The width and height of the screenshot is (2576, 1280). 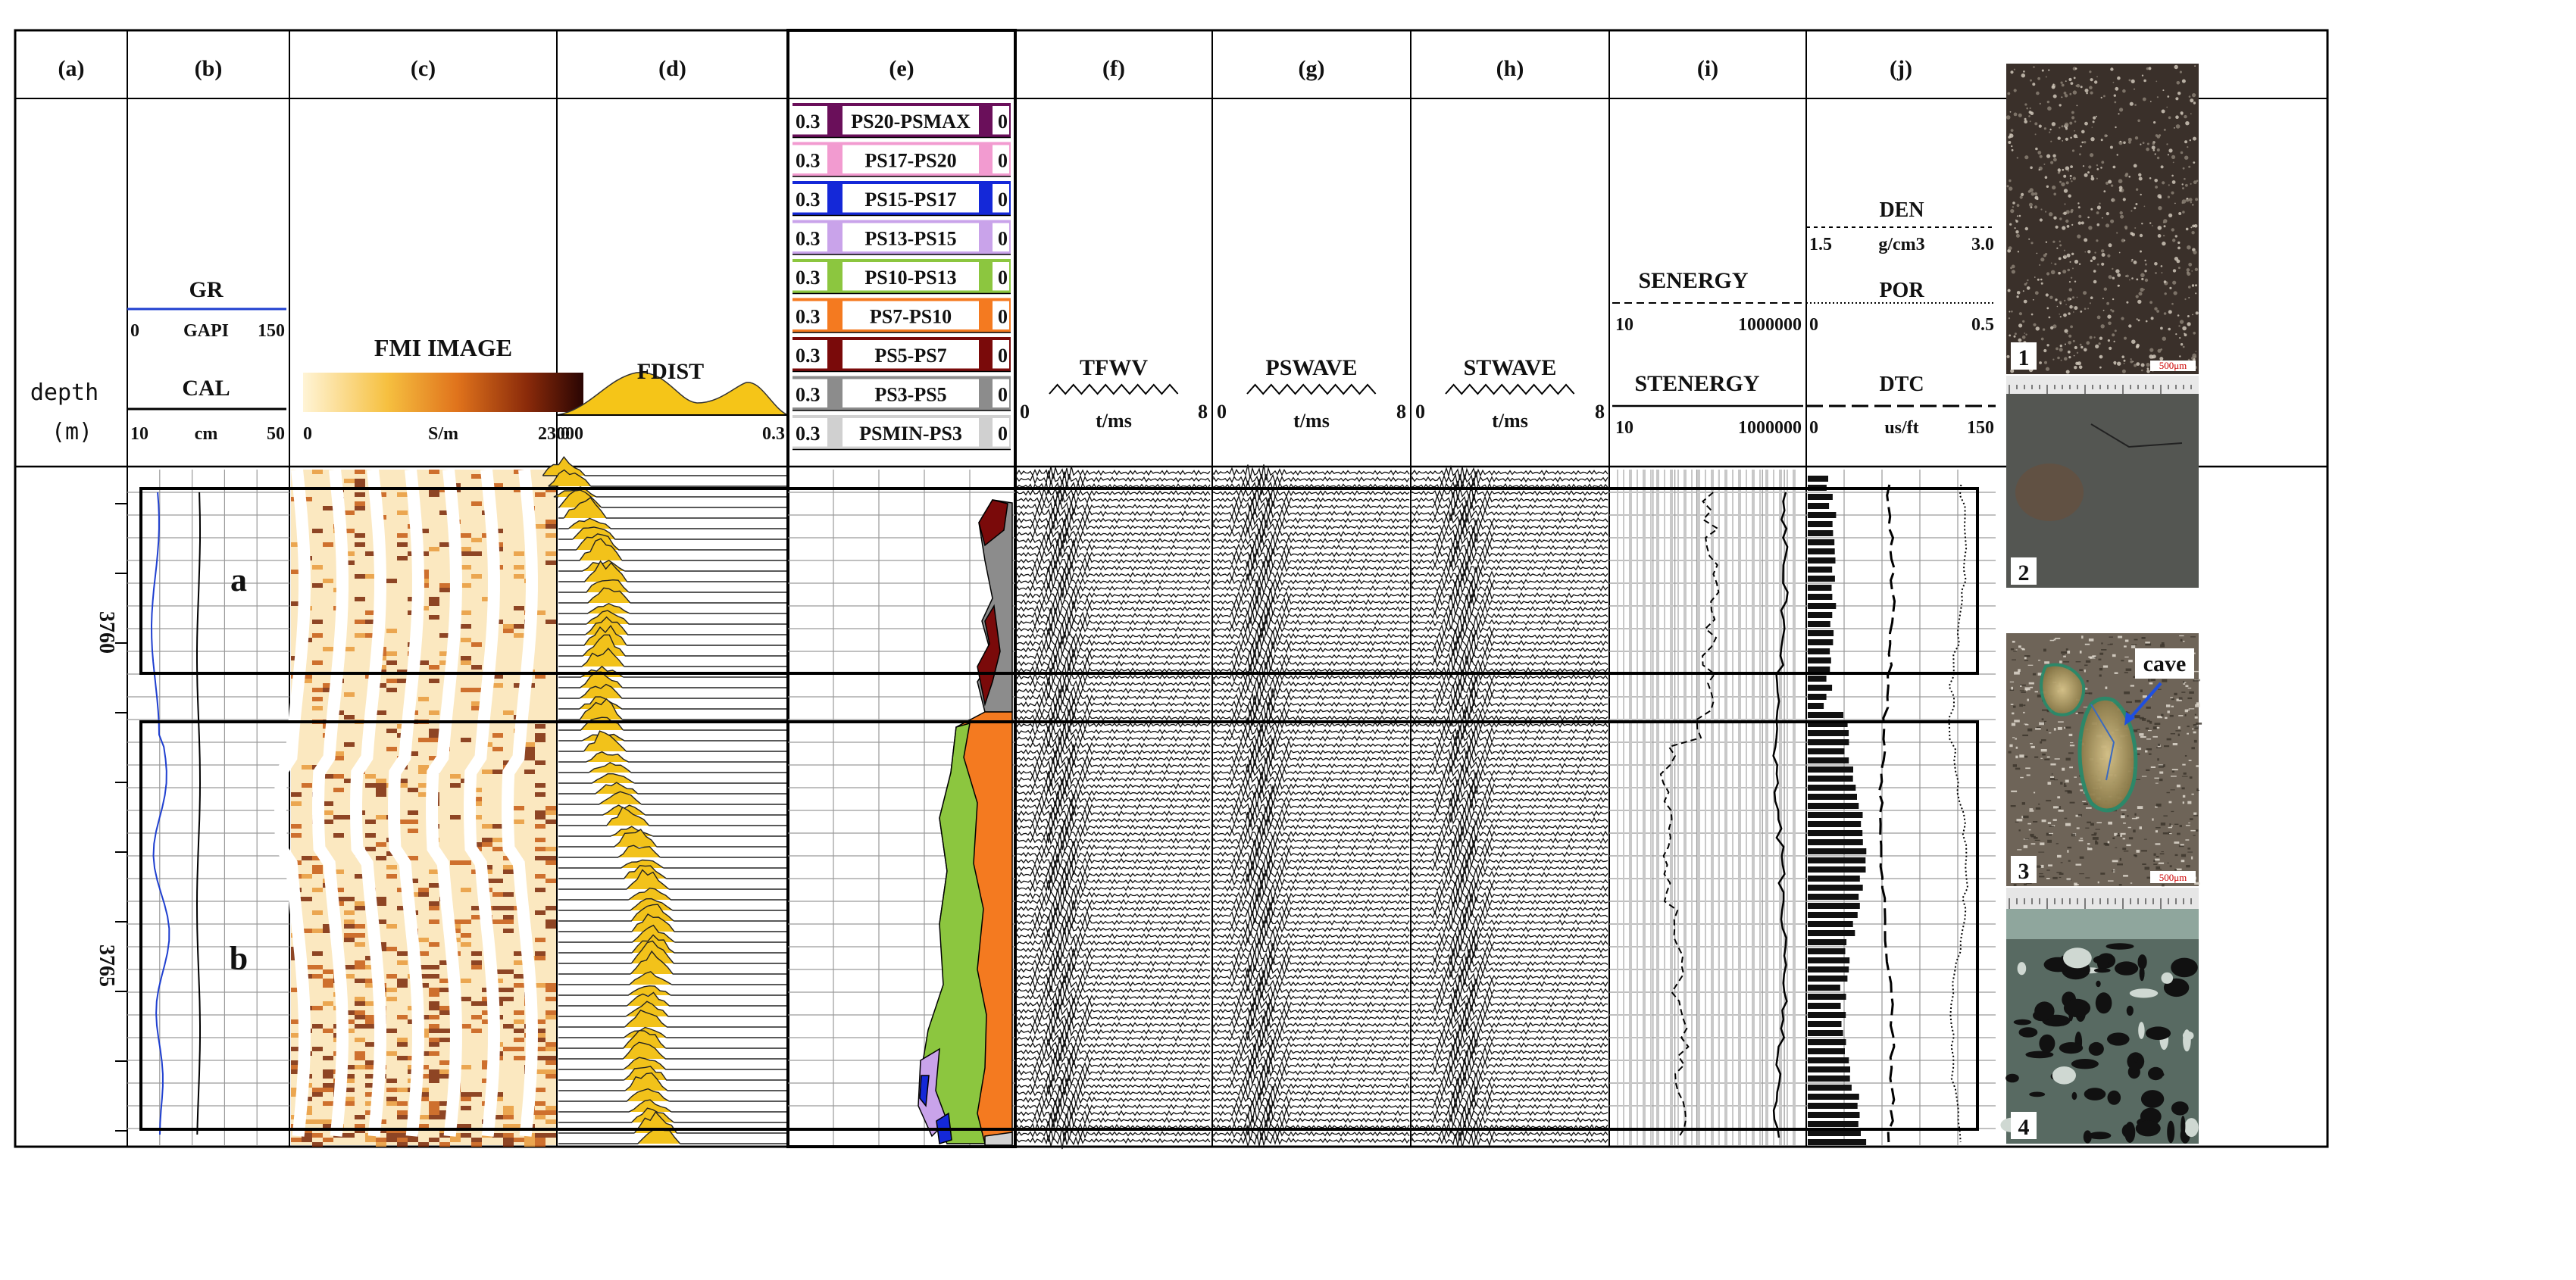 I want to click on por-max: 0.5, so click(x=1982, y=325).